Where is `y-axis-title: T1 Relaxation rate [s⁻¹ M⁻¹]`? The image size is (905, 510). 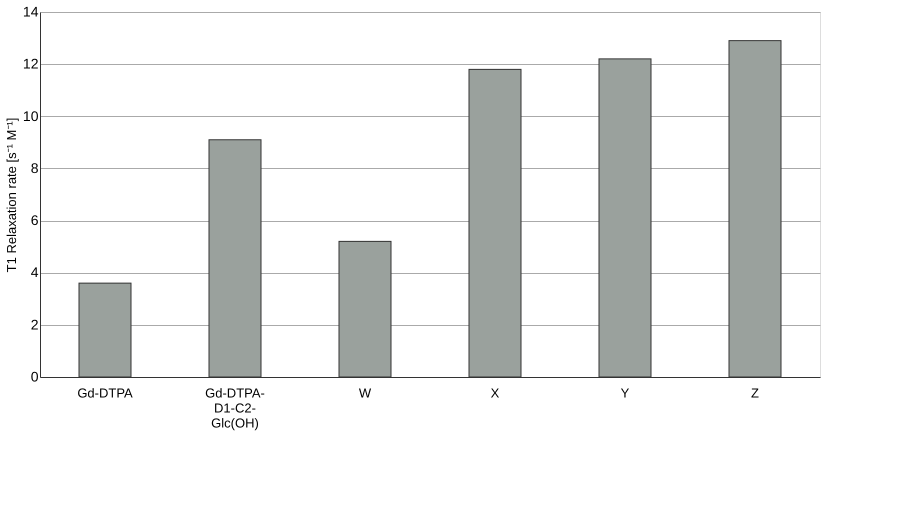 y-axis-title: T1 Relaxation rate [s⁻¹ M⁻¹] is located at coordinates (11, 195).